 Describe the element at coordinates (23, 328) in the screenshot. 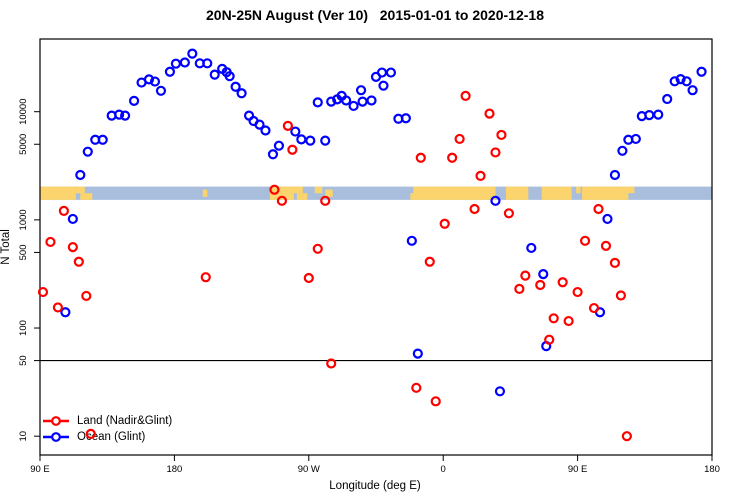

I see `y-tick-label: 100` at that location.